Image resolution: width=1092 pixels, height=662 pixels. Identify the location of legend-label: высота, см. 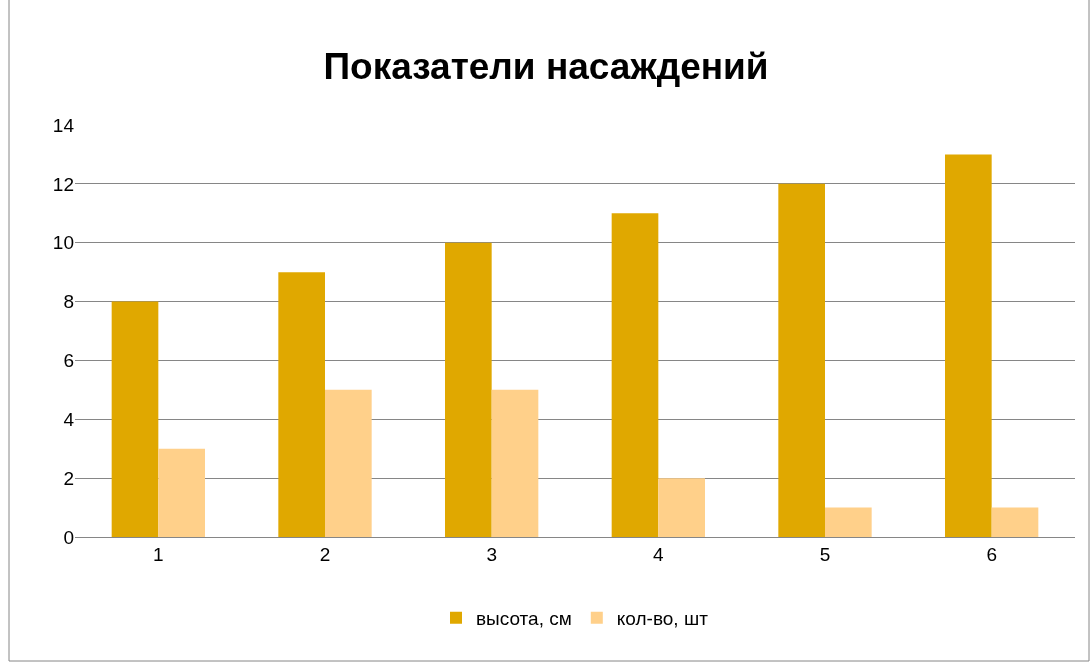
(524, 619).